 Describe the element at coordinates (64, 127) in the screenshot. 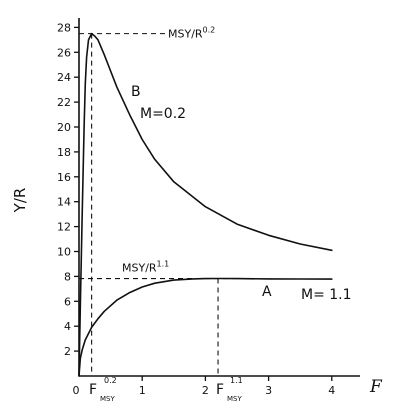

I see `y-tick-label: 20` at that location.